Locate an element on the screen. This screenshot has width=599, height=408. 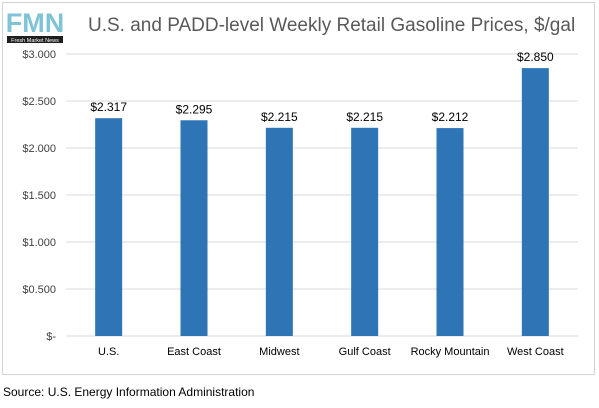
y-tick-label: $- is located at coordinates (51, 337).